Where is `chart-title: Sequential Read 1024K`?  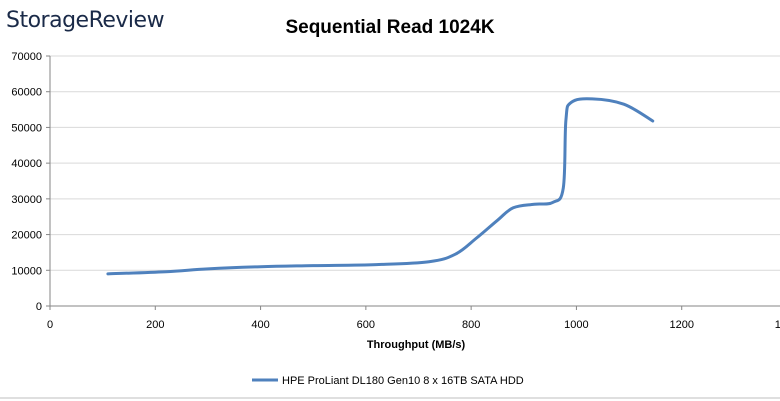
chart-title: Sequential Read 1024K is located at coordinates (389, 27).